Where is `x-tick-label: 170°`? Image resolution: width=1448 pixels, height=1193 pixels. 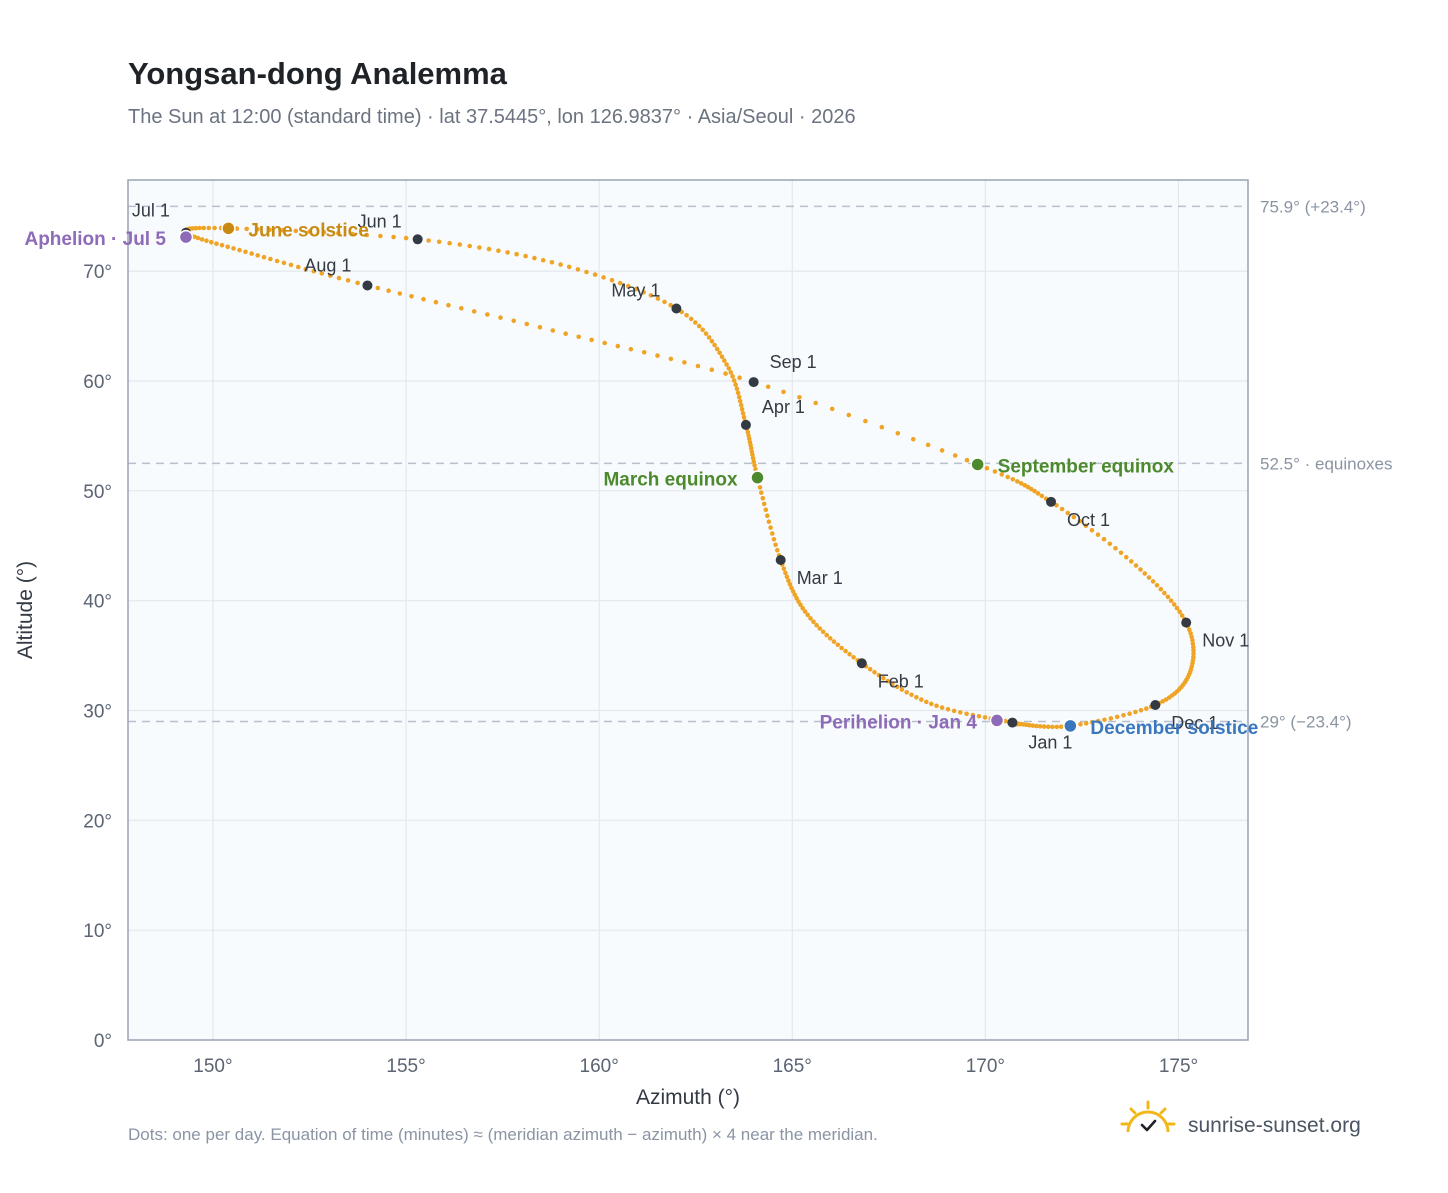 x-tick-label: 170° is located at coordinates (985, 1066).